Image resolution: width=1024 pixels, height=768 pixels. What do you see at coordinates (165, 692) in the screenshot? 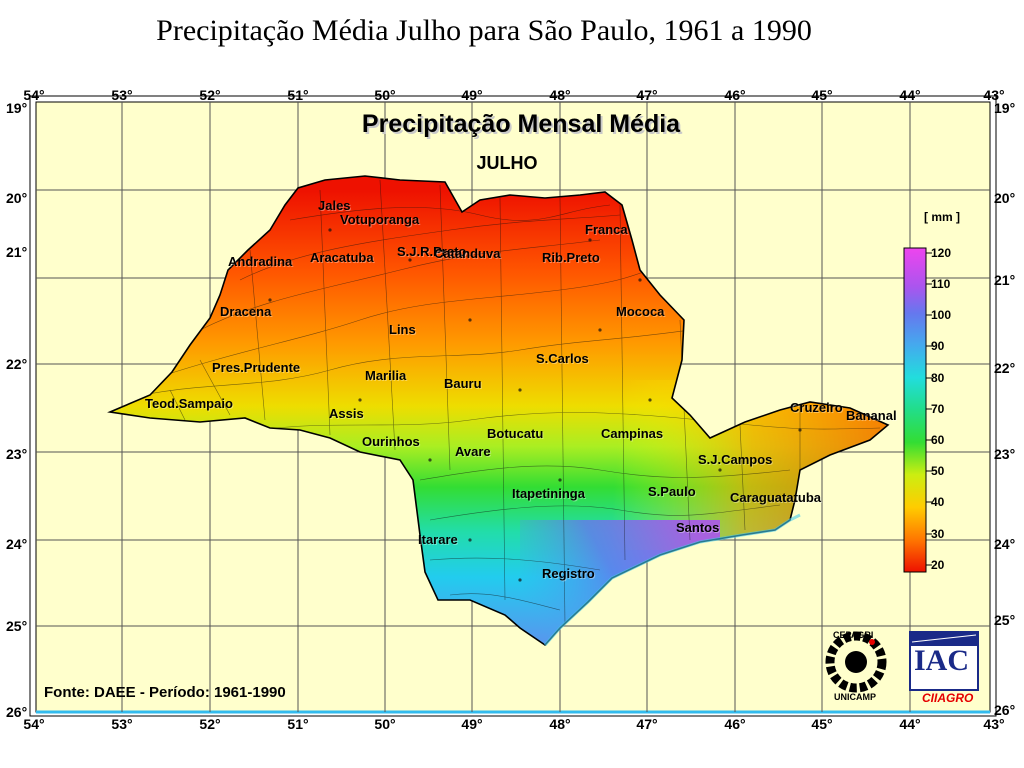
I see `source-note: Fonte: DAEE - Período: 1961-1990` at bounding box center [165, 692].